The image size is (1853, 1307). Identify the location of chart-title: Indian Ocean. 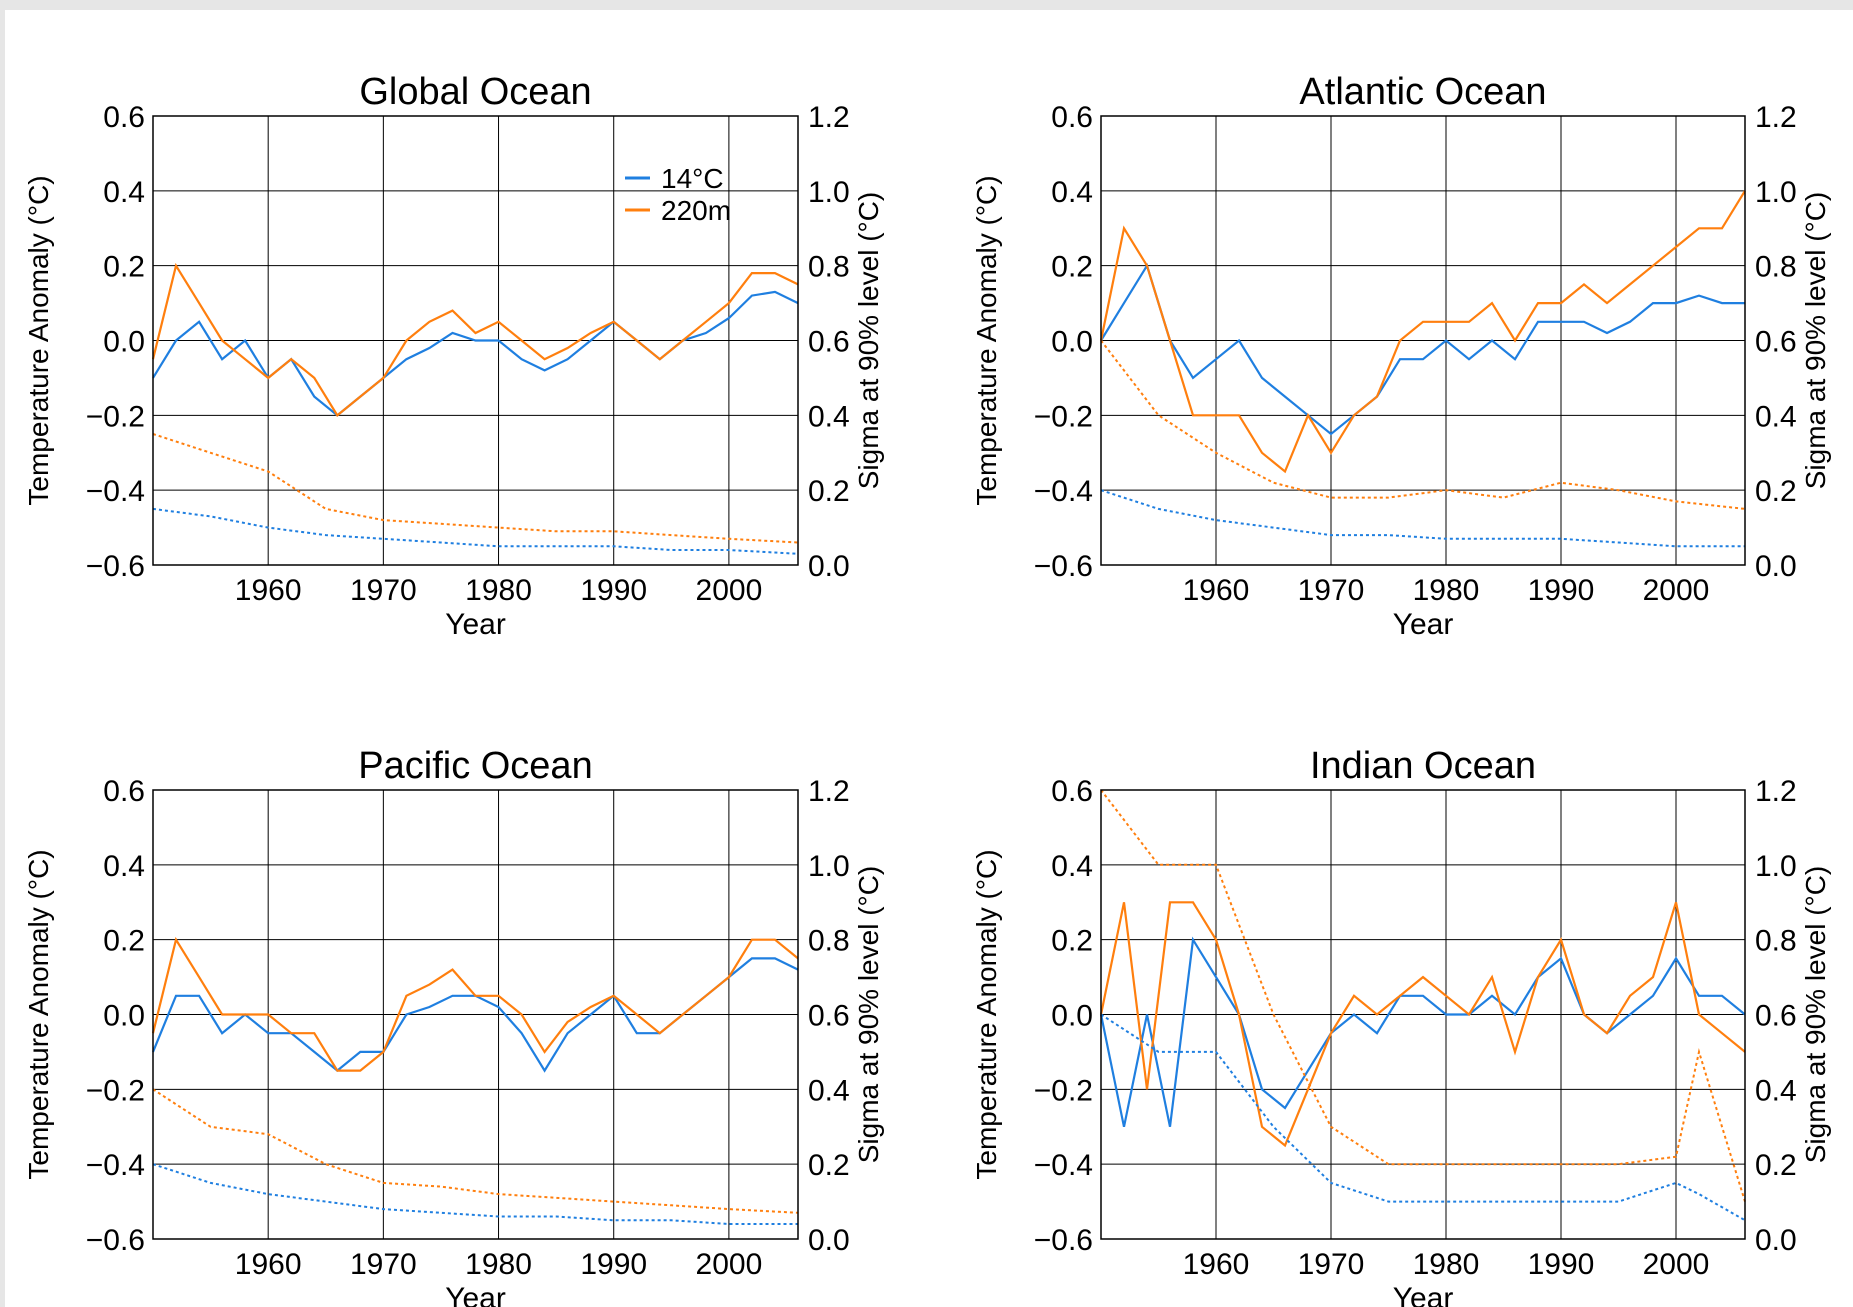
(1423, 766).